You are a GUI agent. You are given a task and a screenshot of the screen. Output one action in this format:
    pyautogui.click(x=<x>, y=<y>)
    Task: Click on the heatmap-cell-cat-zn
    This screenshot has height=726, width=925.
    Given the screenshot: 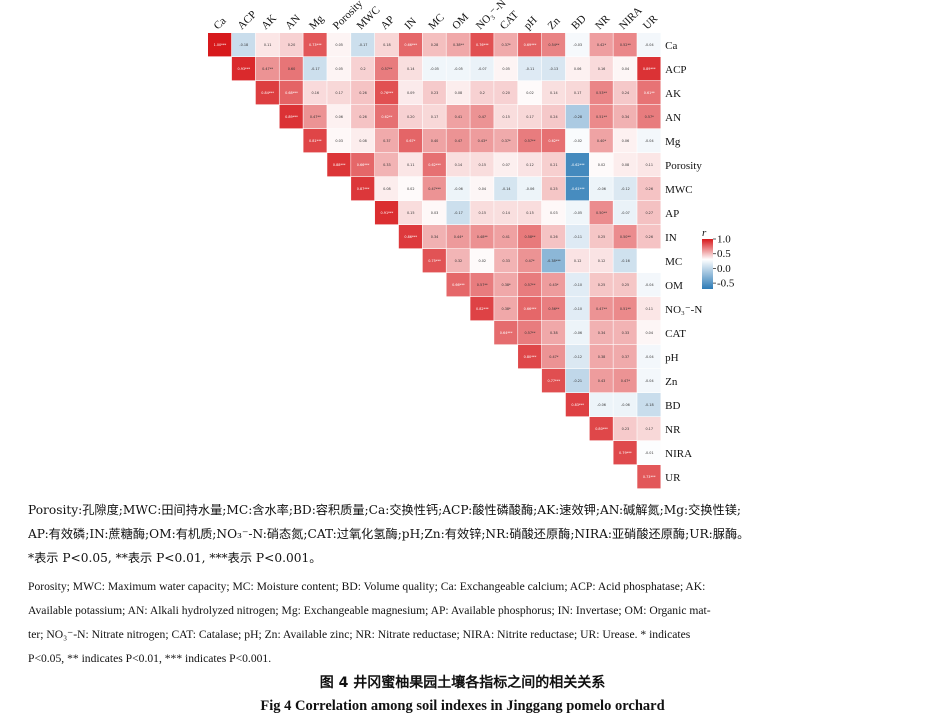 What is the action you would take?
    pyautogui.click(x=553, y=333)
    